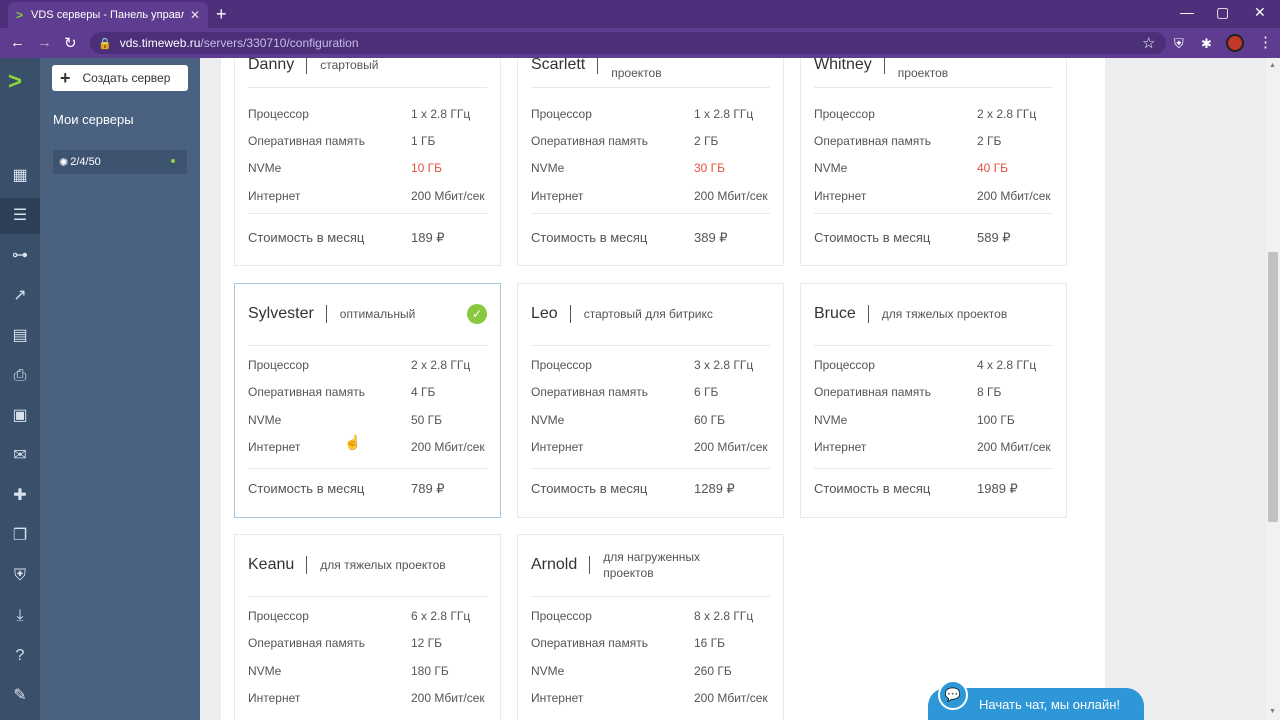 The image size is (1280, 720). I want to click on scrollbar-thumb, so click(1273, 387).